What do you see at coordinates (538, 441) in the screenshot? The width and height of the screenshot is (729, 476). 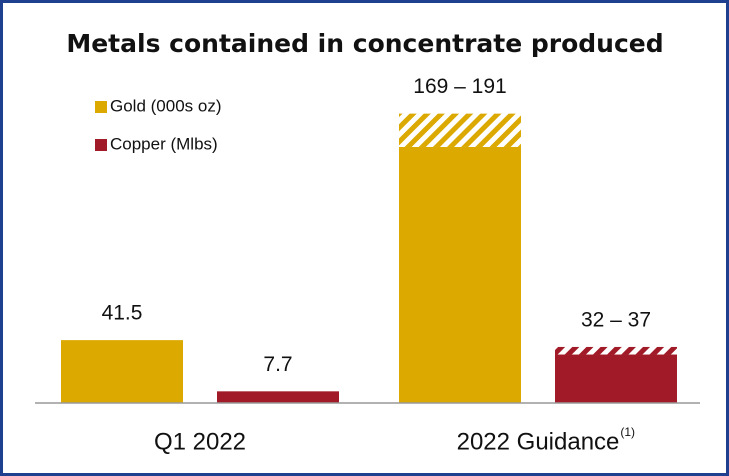 I see `x-tick-label: 2022 Guidance` at bounding box center [538, 441].